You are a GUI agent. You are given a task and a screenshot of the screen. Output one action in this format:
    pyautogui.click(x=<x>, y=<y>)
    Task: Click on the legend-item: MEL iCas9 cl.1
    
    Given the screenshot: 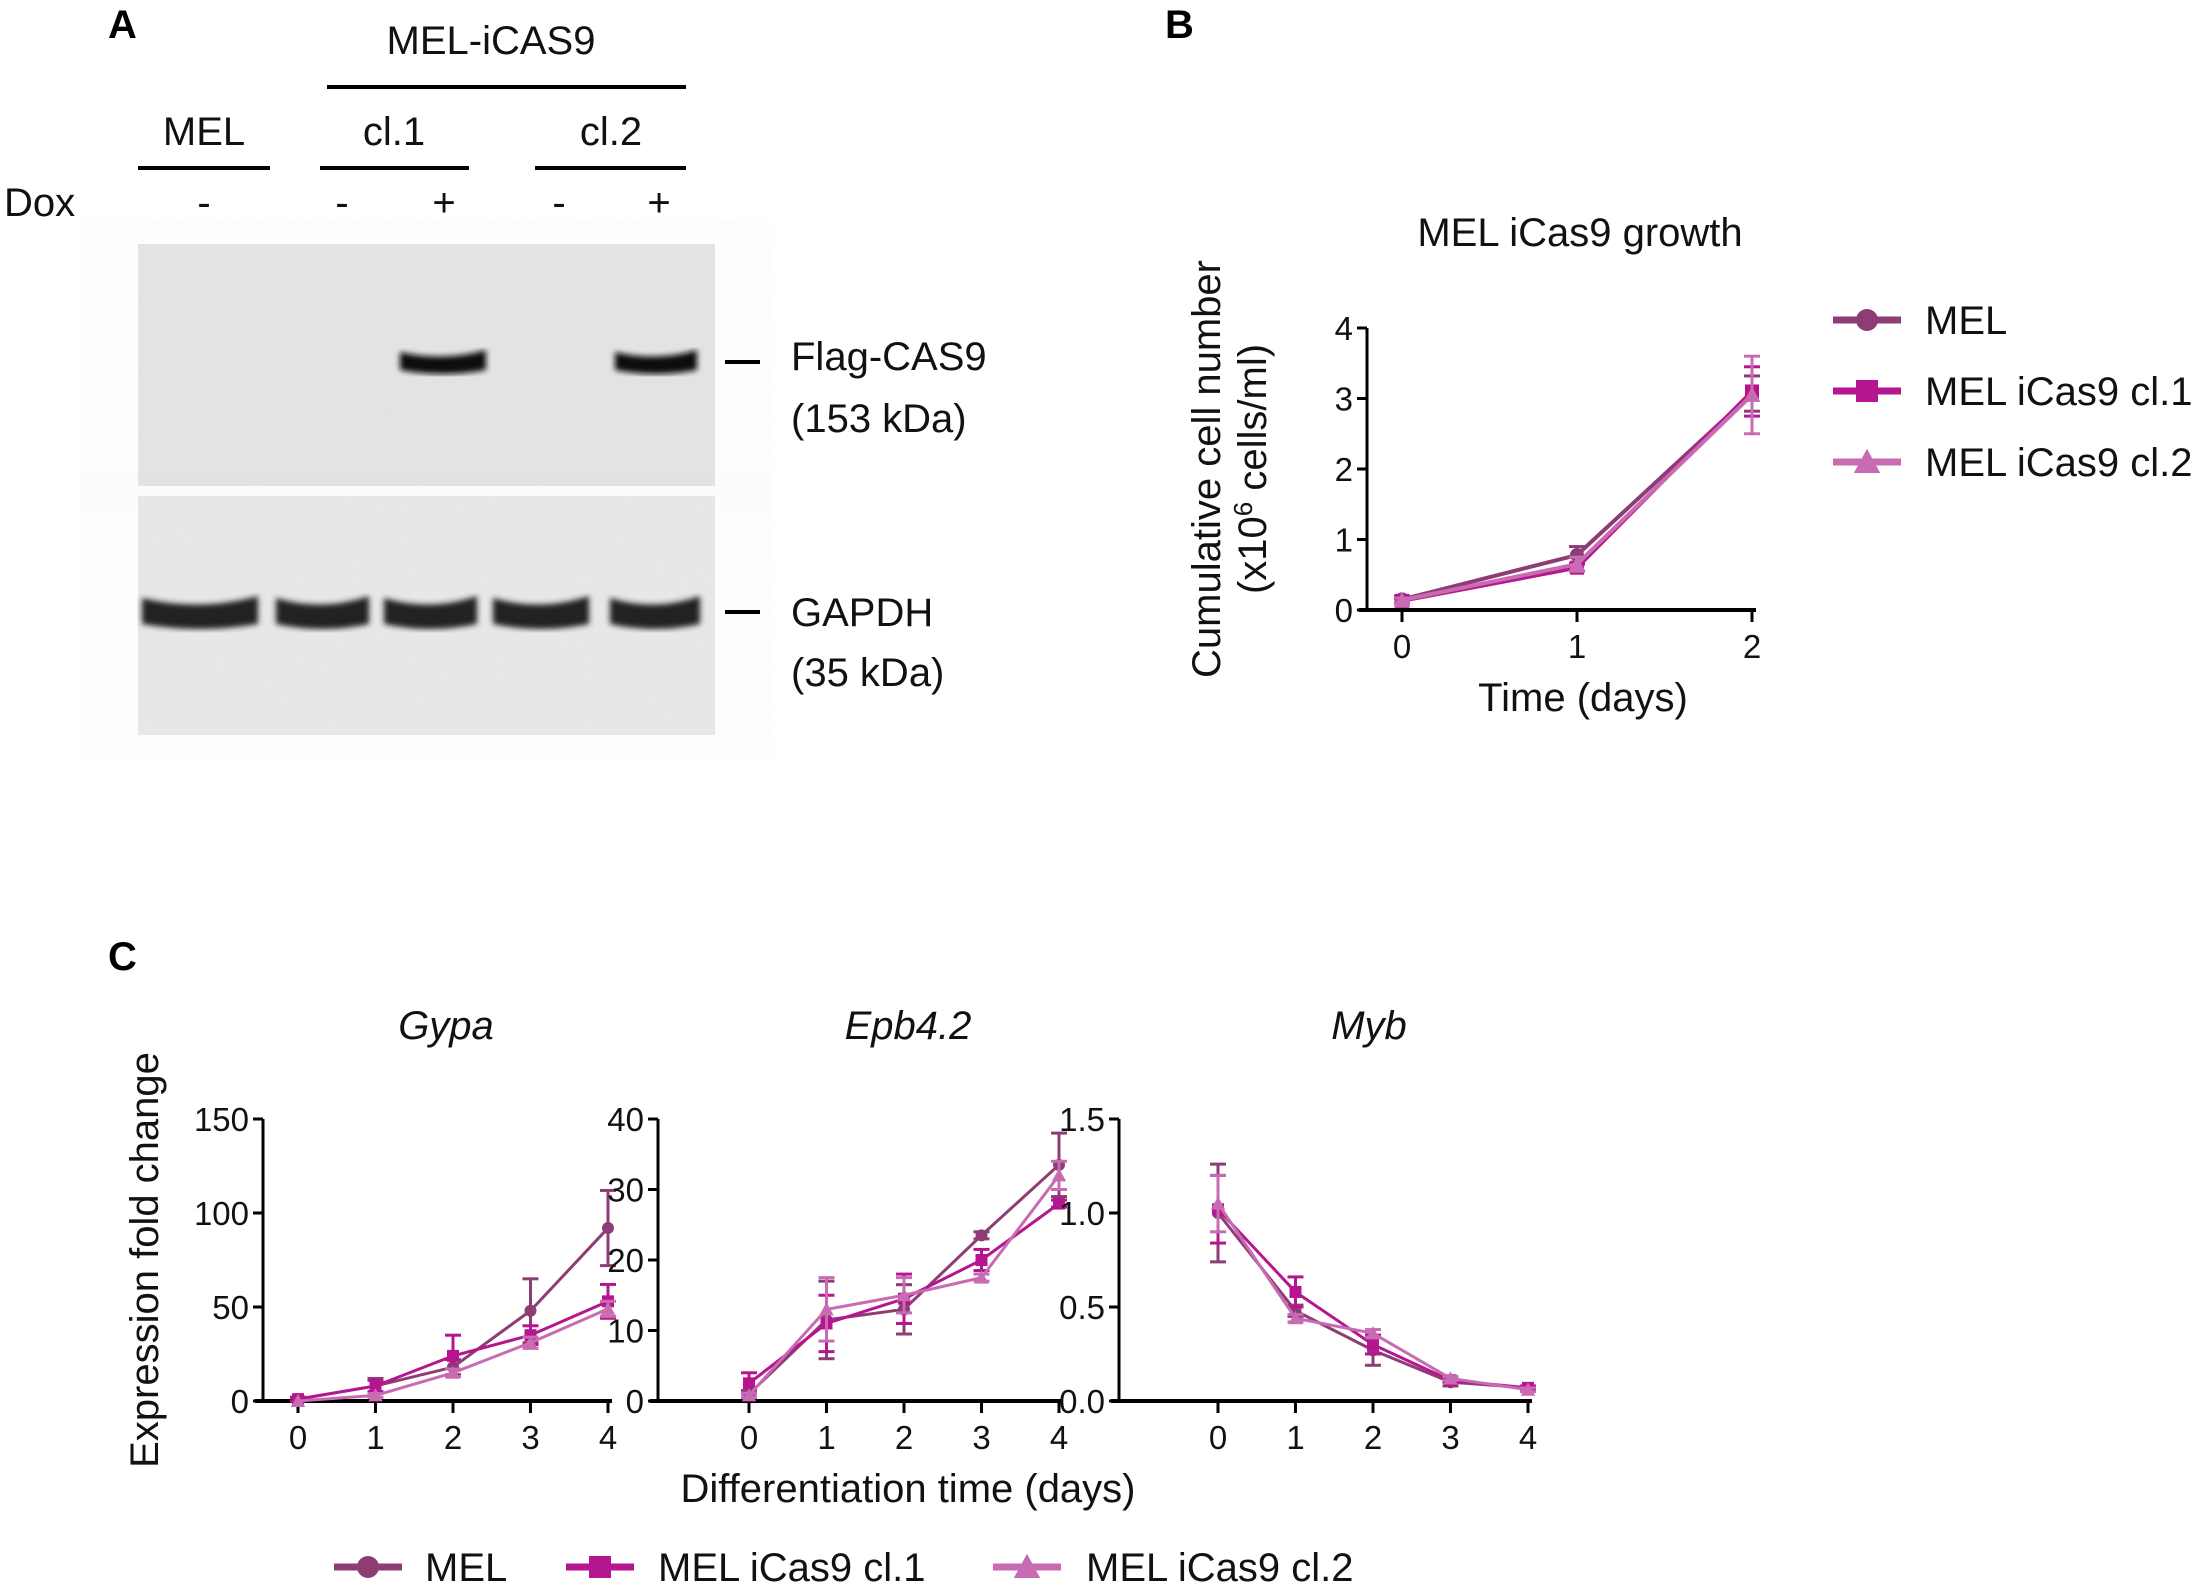 What is the action you would take?
    pyautogui.click(x=746, y=1567)
    